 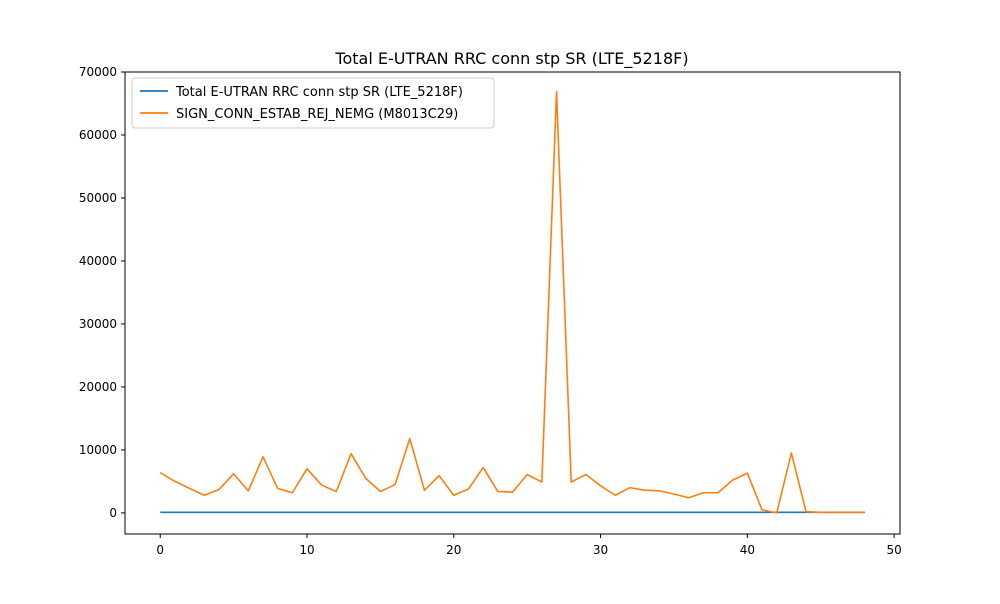 What do you see at coordinates (98, 198) in the screenshot?
I see `y-tick-label: 50000` at bounding box center [98, 198].